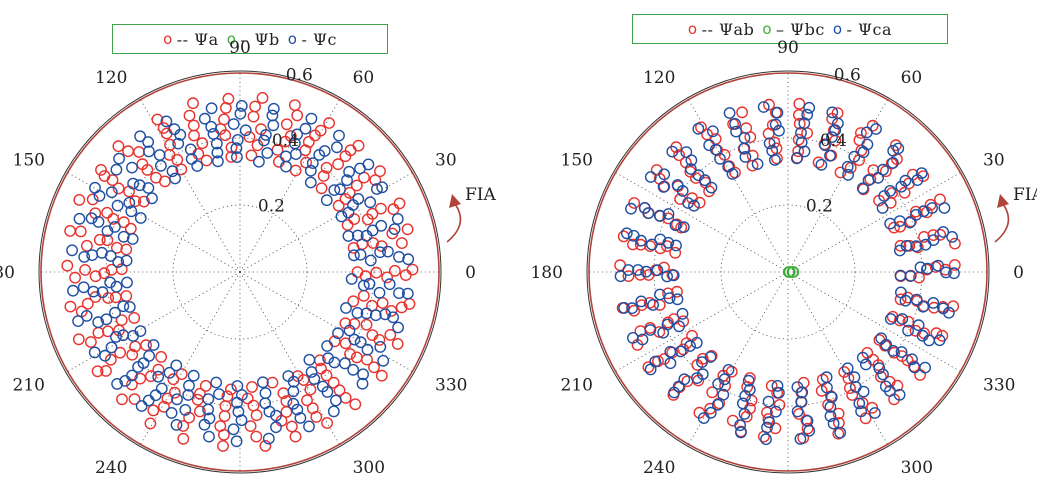 This screenshot has width=1037, height=489. What do you see at coordinates (299, 75) in the screenshot?
I see `radial-tick-label: 0.6` at bounding box center [299, 75].